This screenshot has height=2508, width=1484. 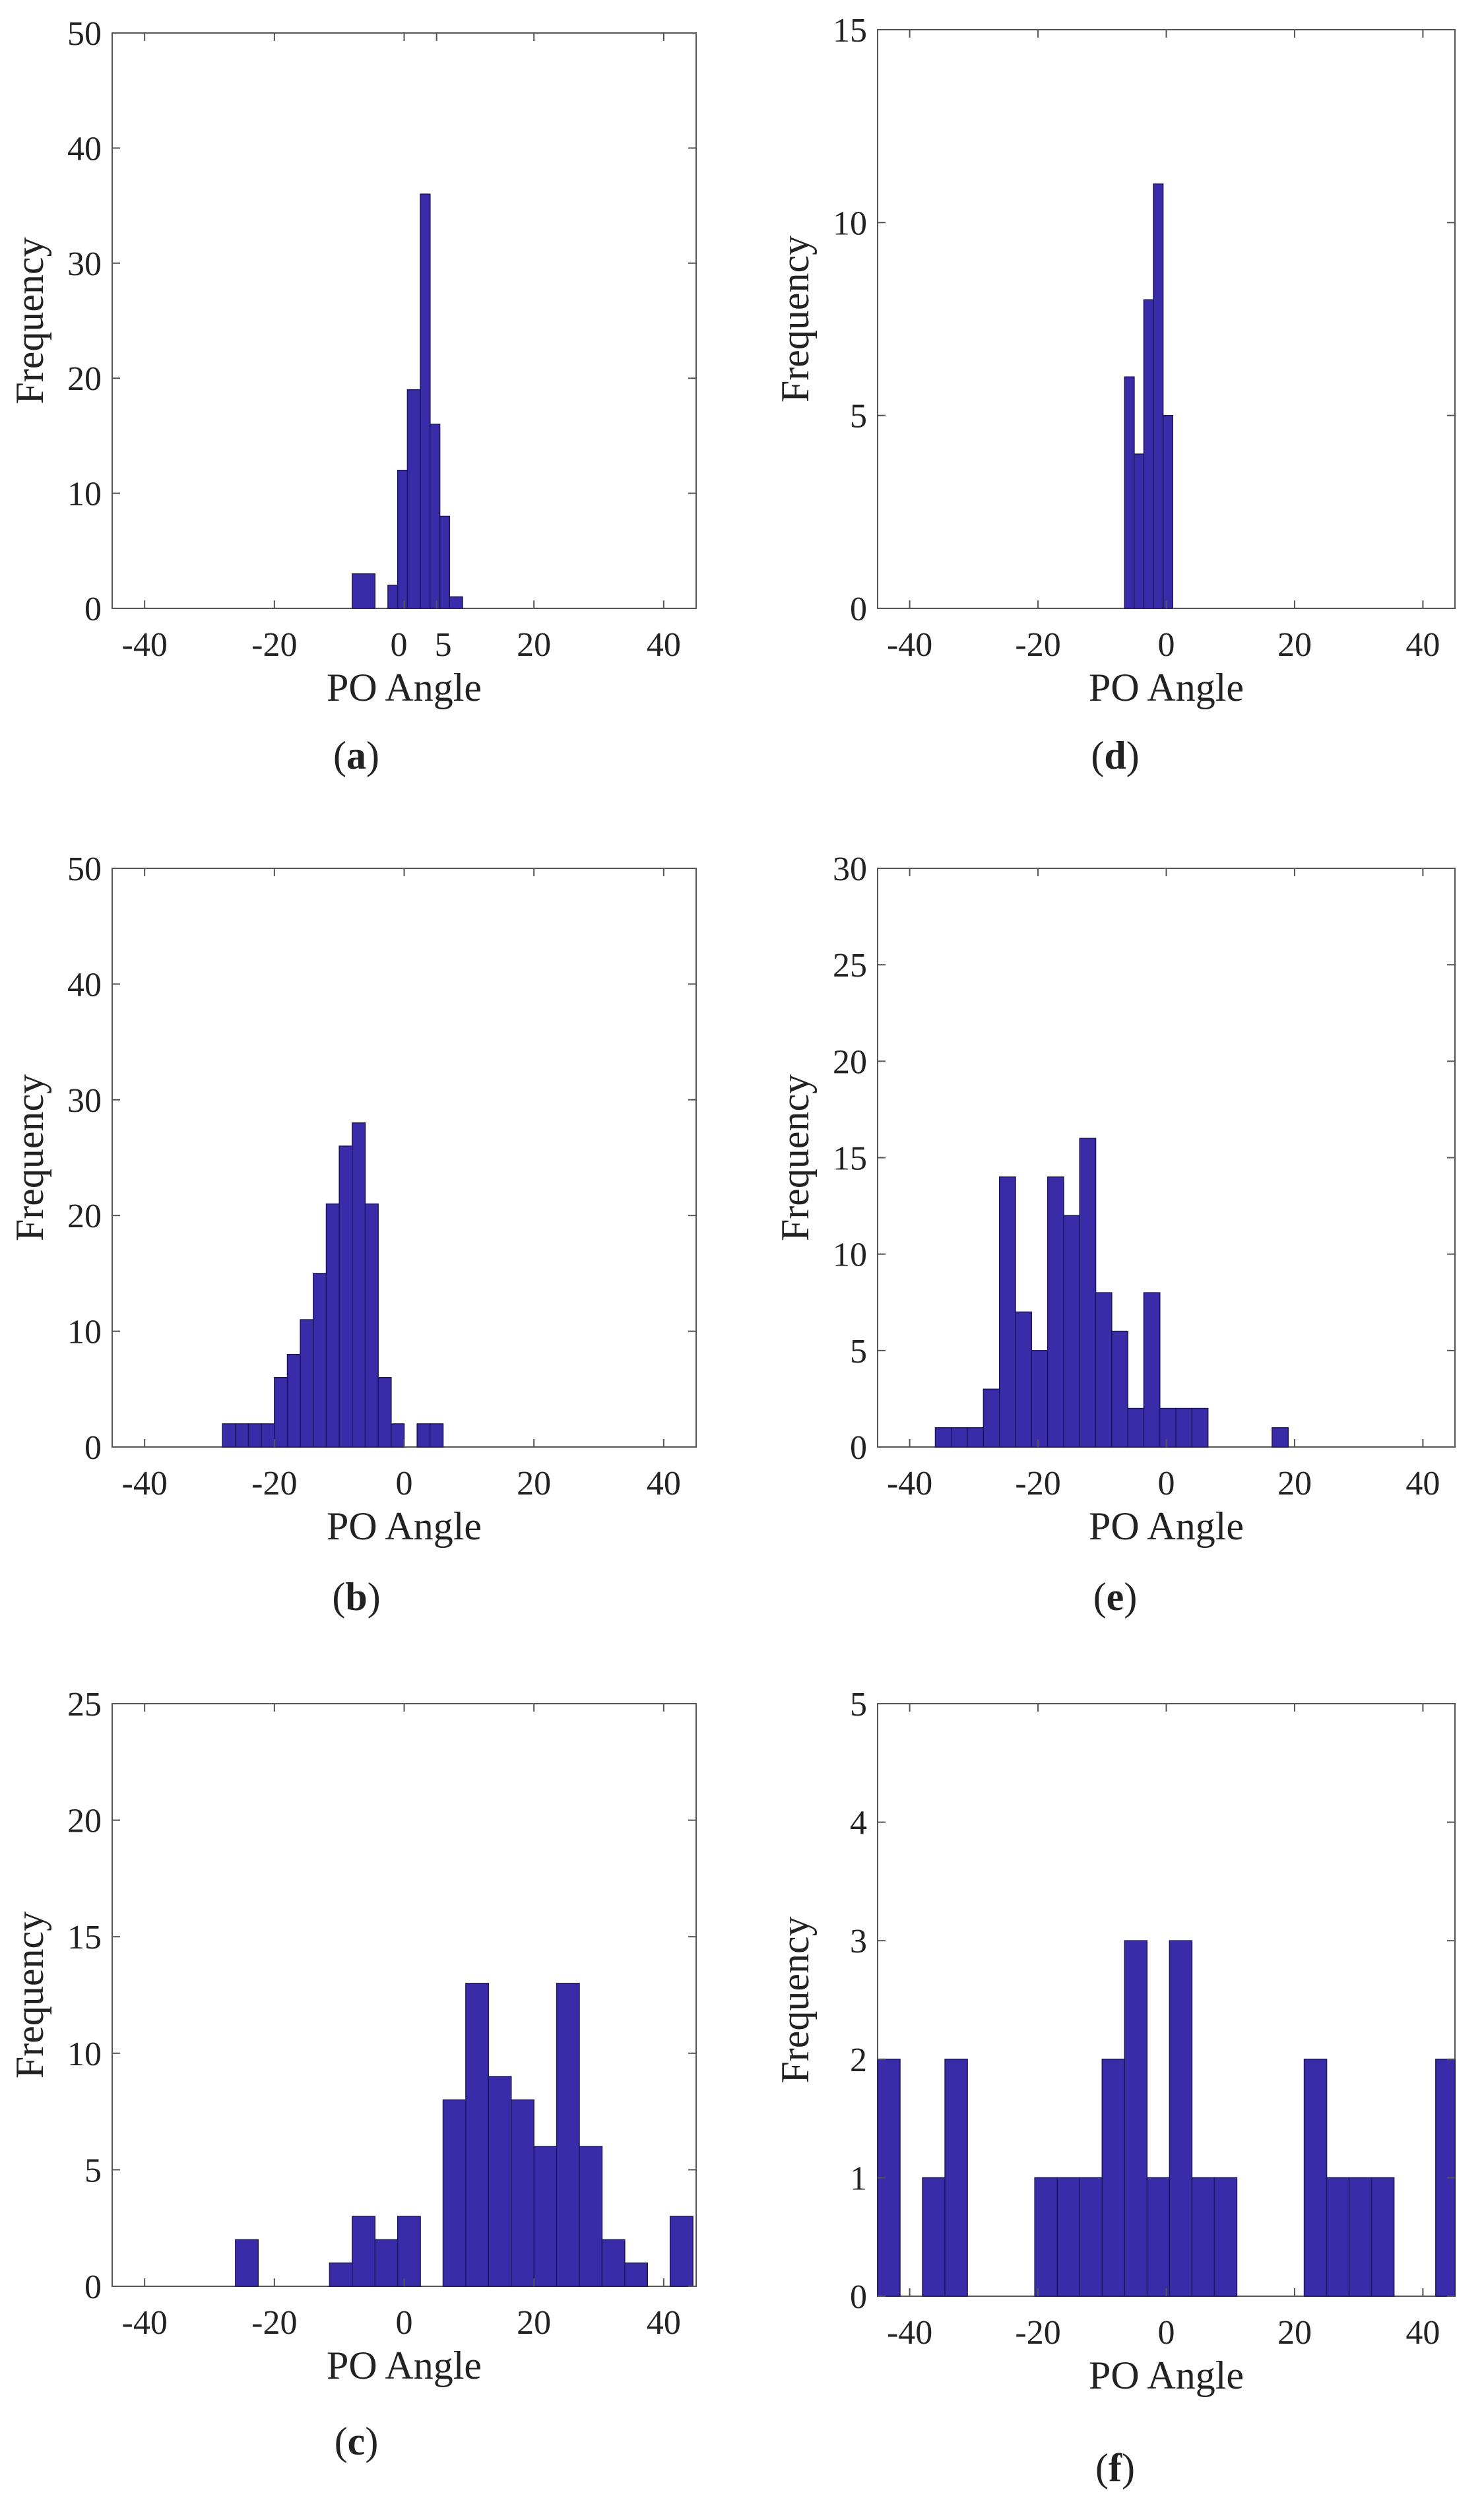 What do you see at coordinates (84, 34) in the screenshot?
I see `y-tick-label: 50` at bounding box center [84, 34].